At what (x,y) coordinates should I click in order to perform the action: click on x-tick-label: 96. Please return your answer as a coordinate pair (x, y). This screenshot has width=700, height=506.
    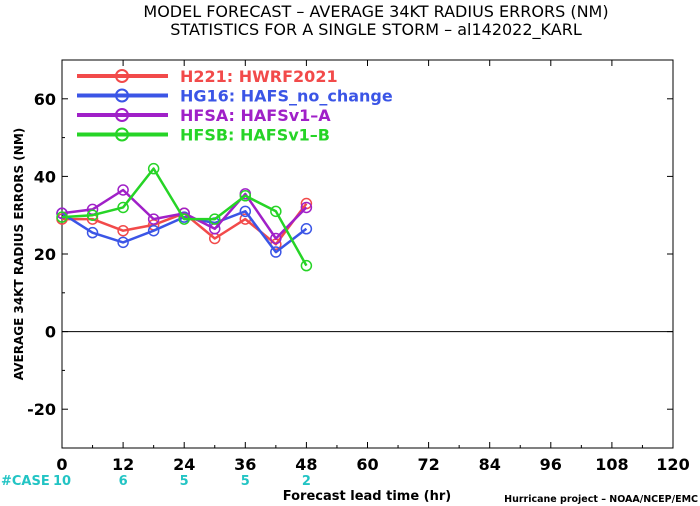
    Looking at the image, I should click on (551, 464).